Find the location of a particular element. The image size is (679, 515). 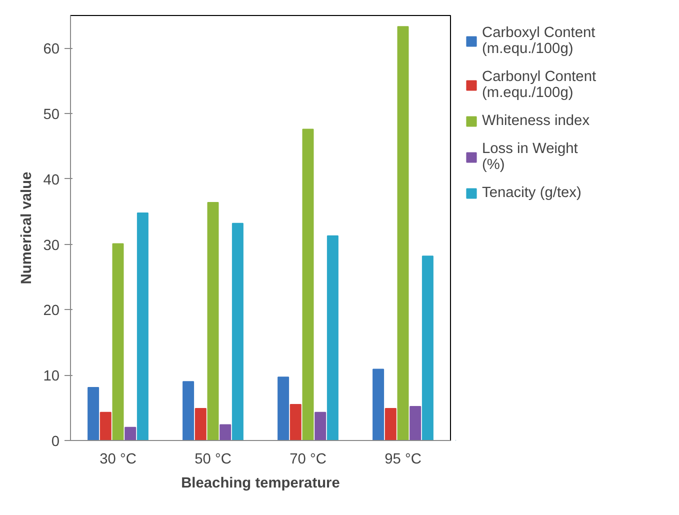

legend-label: Carbonyl Content (m.equ./100g) is located at coordinates (539, 85).